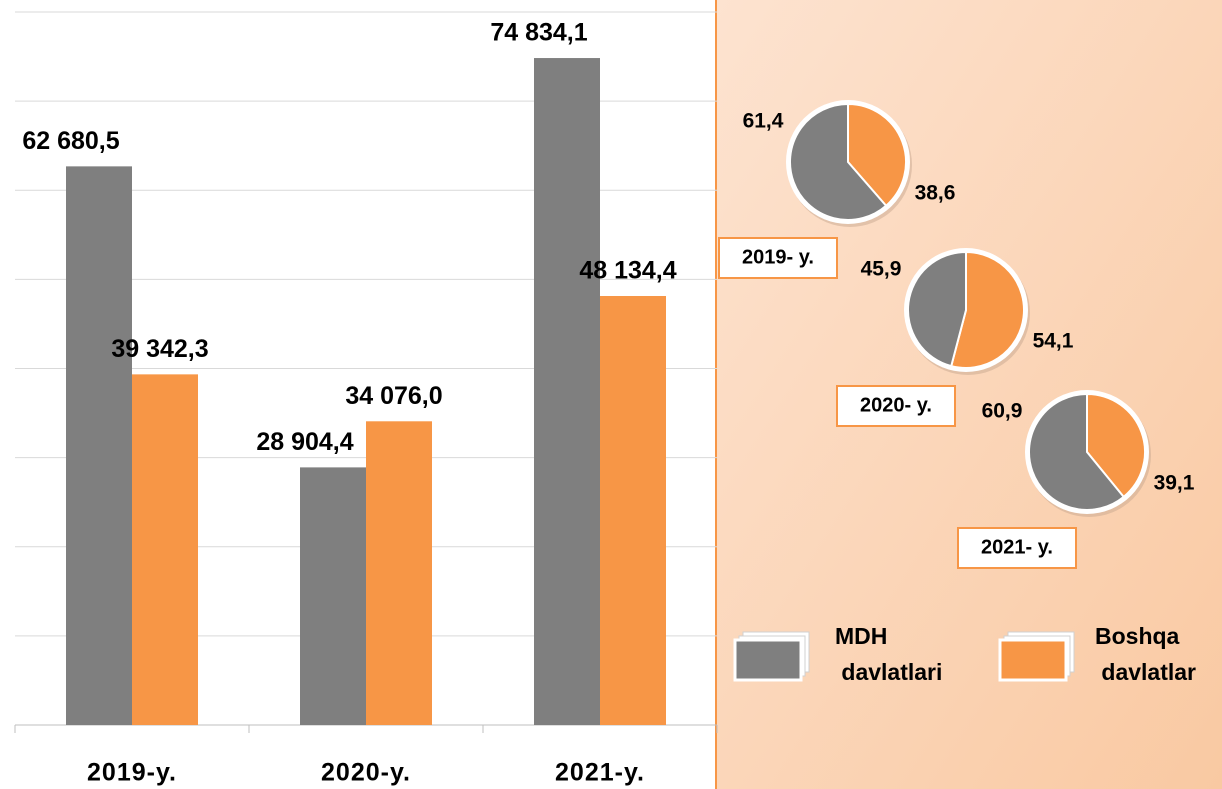 The image size is (1222, 789). What do you see at coordinates (763, 121) in the screenshot?
I see `data-label: 61,4` at bounding box center [763, 121].